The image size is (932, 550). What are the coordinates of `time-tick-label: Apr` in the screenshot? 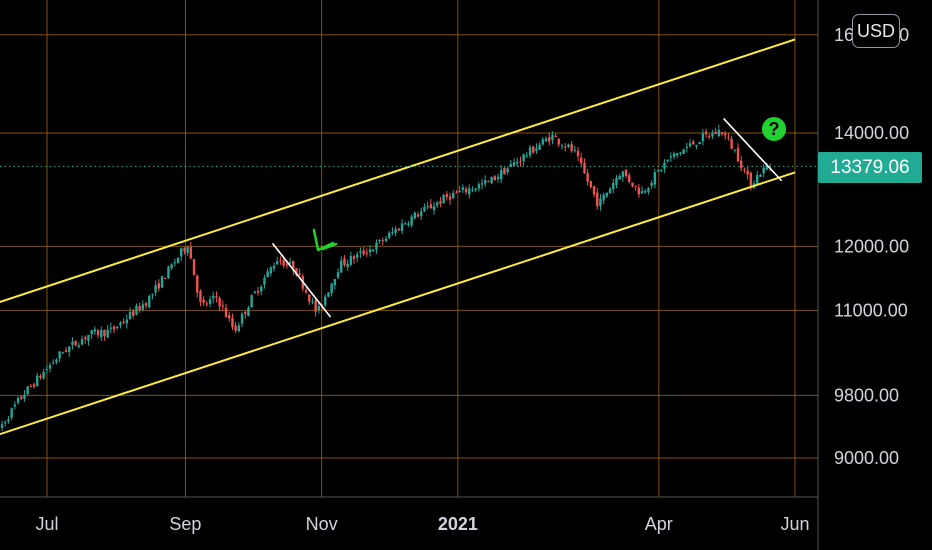 It's located at (659, 524).